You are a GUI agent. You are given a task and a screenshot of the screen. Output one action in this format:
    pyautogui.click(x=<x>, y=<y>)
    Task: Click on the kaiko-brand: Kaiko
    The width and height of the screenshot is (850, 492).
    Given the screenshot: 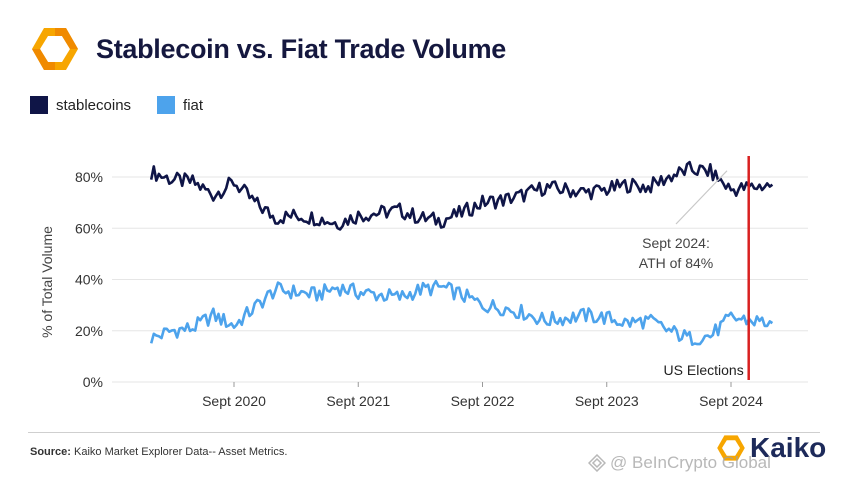 What is the action you would take?
    pyautogui.click(x=771, y=448)
    